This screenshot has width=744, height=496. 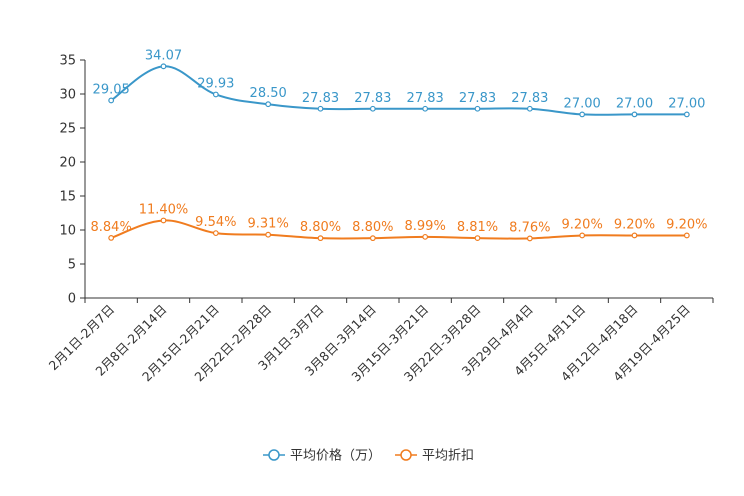 I want to click on data-label: 29.93, so click(x=215, y=83).